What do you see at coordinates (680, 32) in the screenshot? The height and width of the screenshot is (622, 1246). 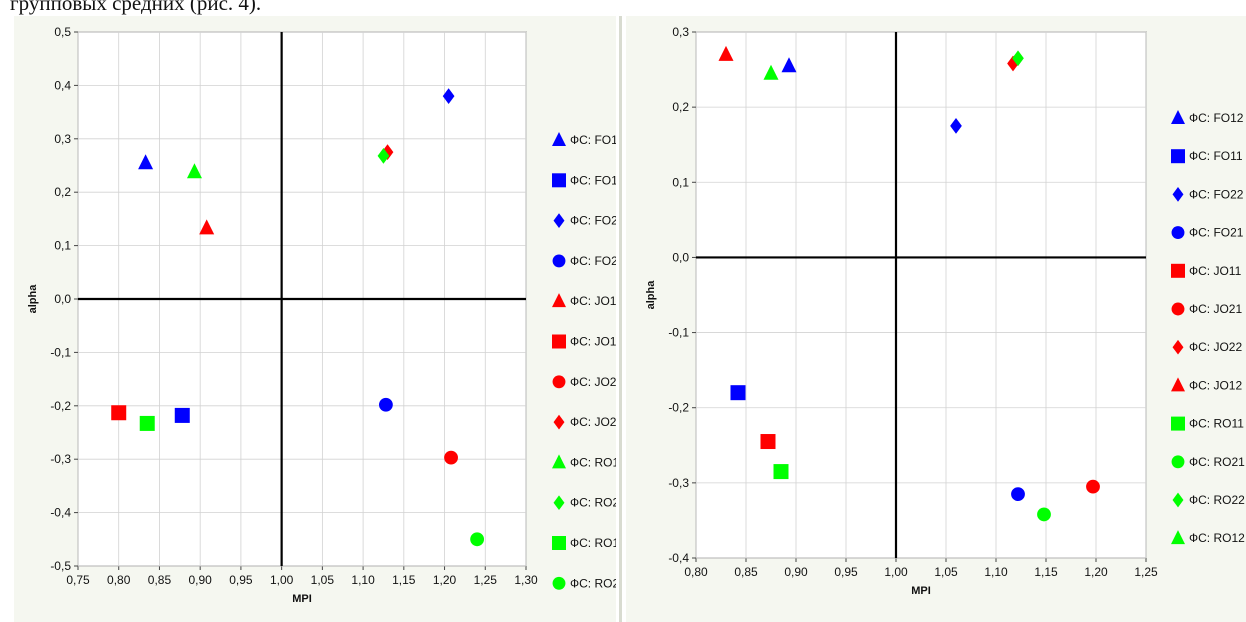 I see `y-tick-label: 0,3` at bounding box center [680, 32].